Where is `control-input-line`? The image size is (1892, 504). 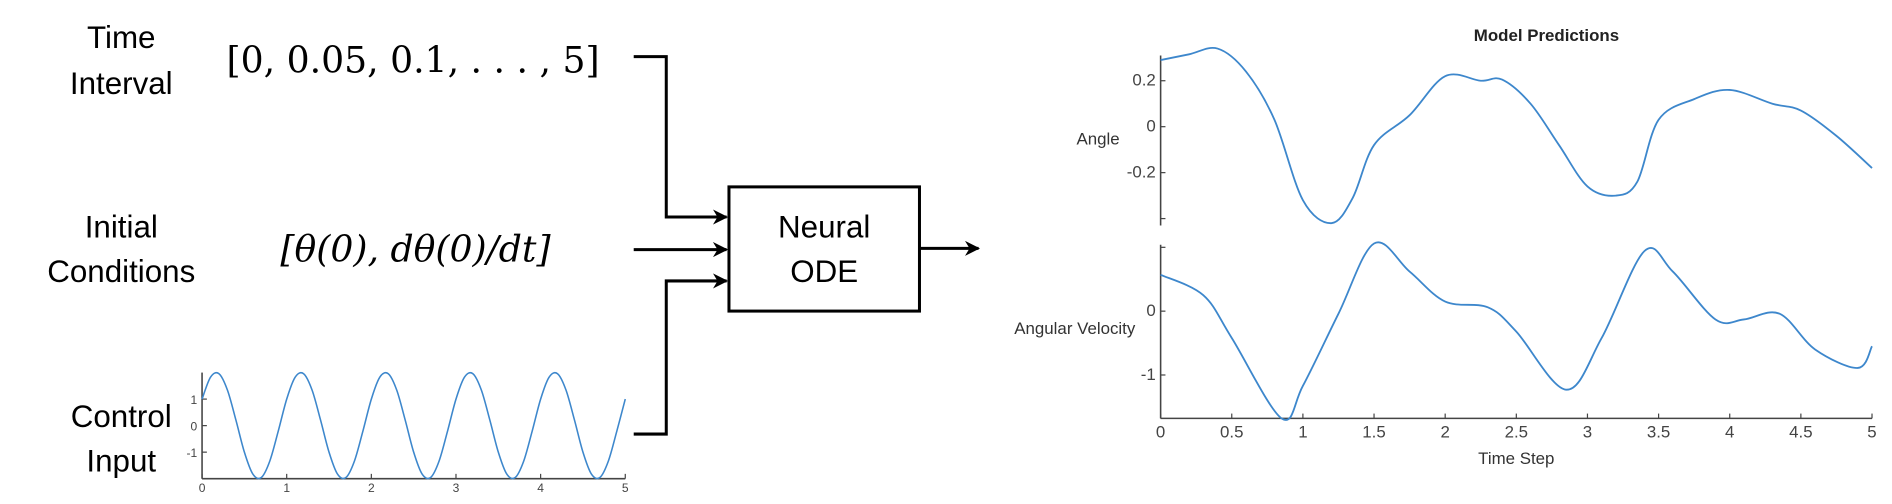
control-input-line is located at coordinates (414, 425).